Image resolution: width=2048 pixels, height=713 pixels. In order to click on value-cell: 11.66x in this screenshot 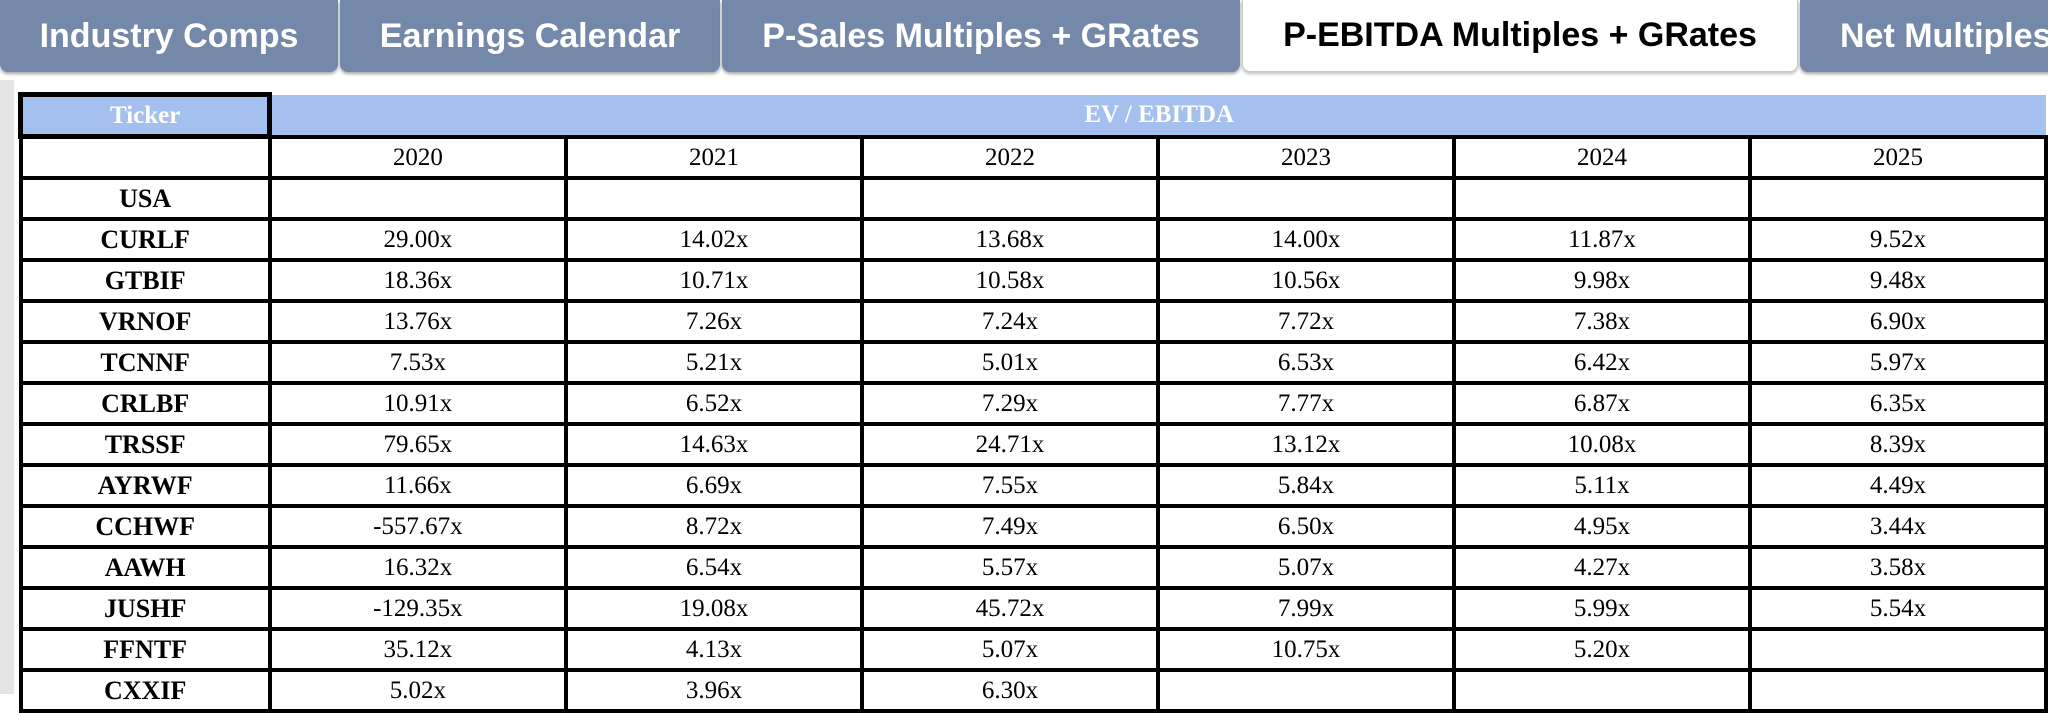, I will do `click(417, 485)`.